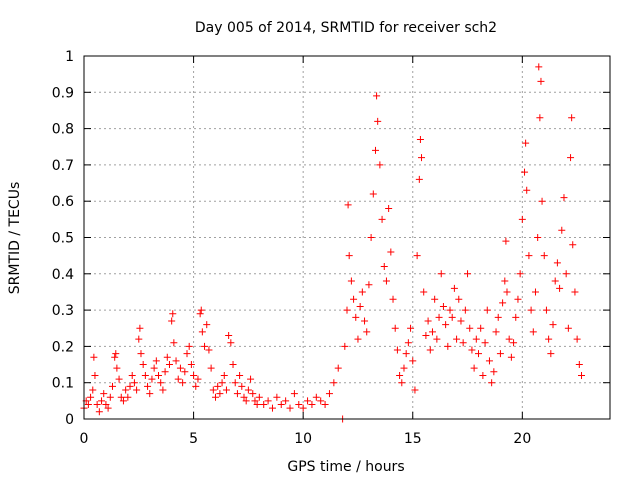  What do you see at coordinates (63, 202) in the screenshot?
I see `y-tick-label: 0.6` at bounding box center [63, 202].